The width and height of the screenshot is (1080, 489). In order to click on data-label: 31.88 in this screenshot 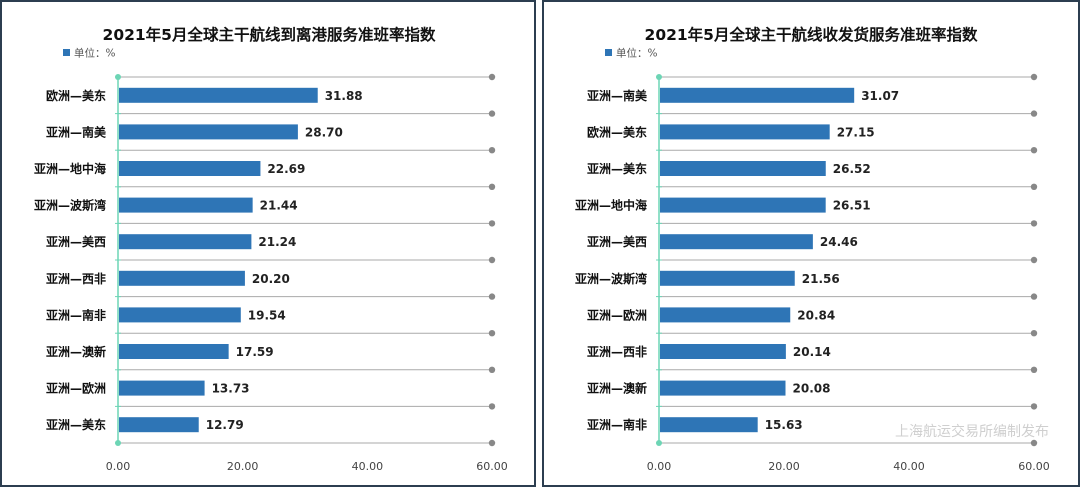, I will do `click(344, 96)`.